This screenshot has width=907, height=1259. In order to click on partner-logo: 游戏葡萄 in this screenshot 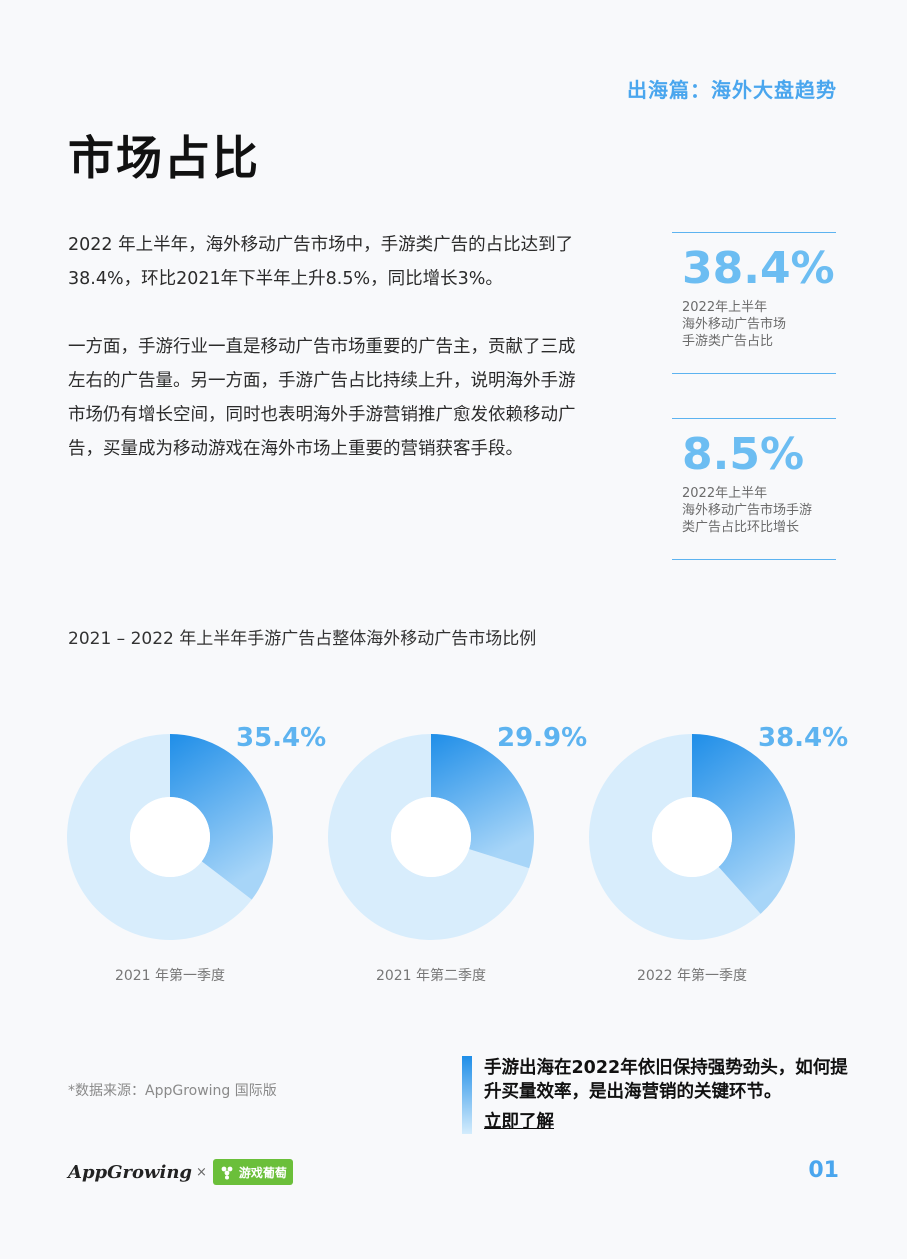, I will do `click(252, 1172)`.